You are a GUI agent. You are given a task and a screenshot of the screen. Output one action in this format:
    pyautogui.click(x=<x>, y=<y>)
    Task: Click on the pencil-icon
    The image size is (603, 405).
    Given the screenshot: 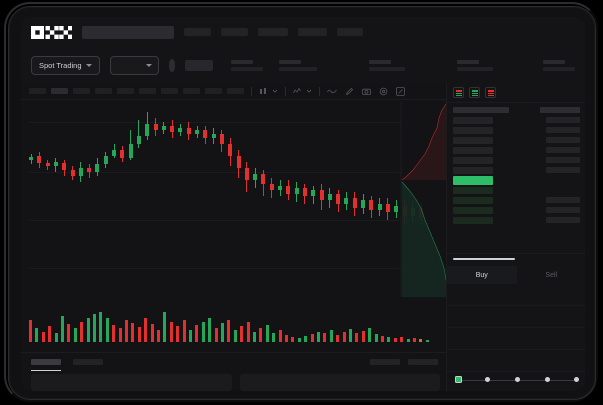 What is the action you would take?
    pyautogui.click(x=349, y=91)
    